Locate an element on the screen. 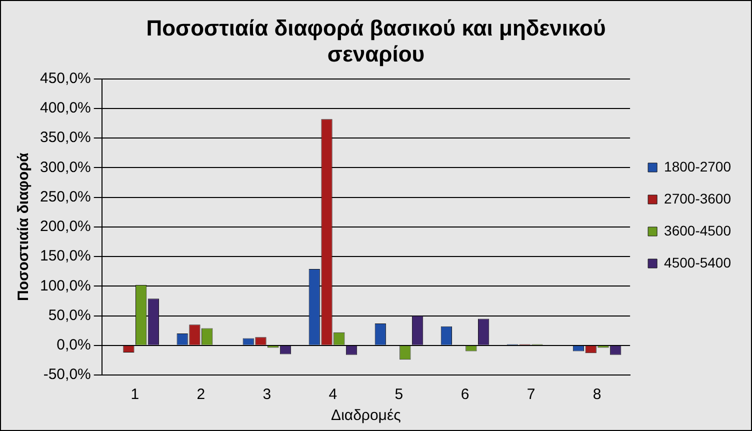  y-tick-label: 450,0% is located at coordinates (65, 78).